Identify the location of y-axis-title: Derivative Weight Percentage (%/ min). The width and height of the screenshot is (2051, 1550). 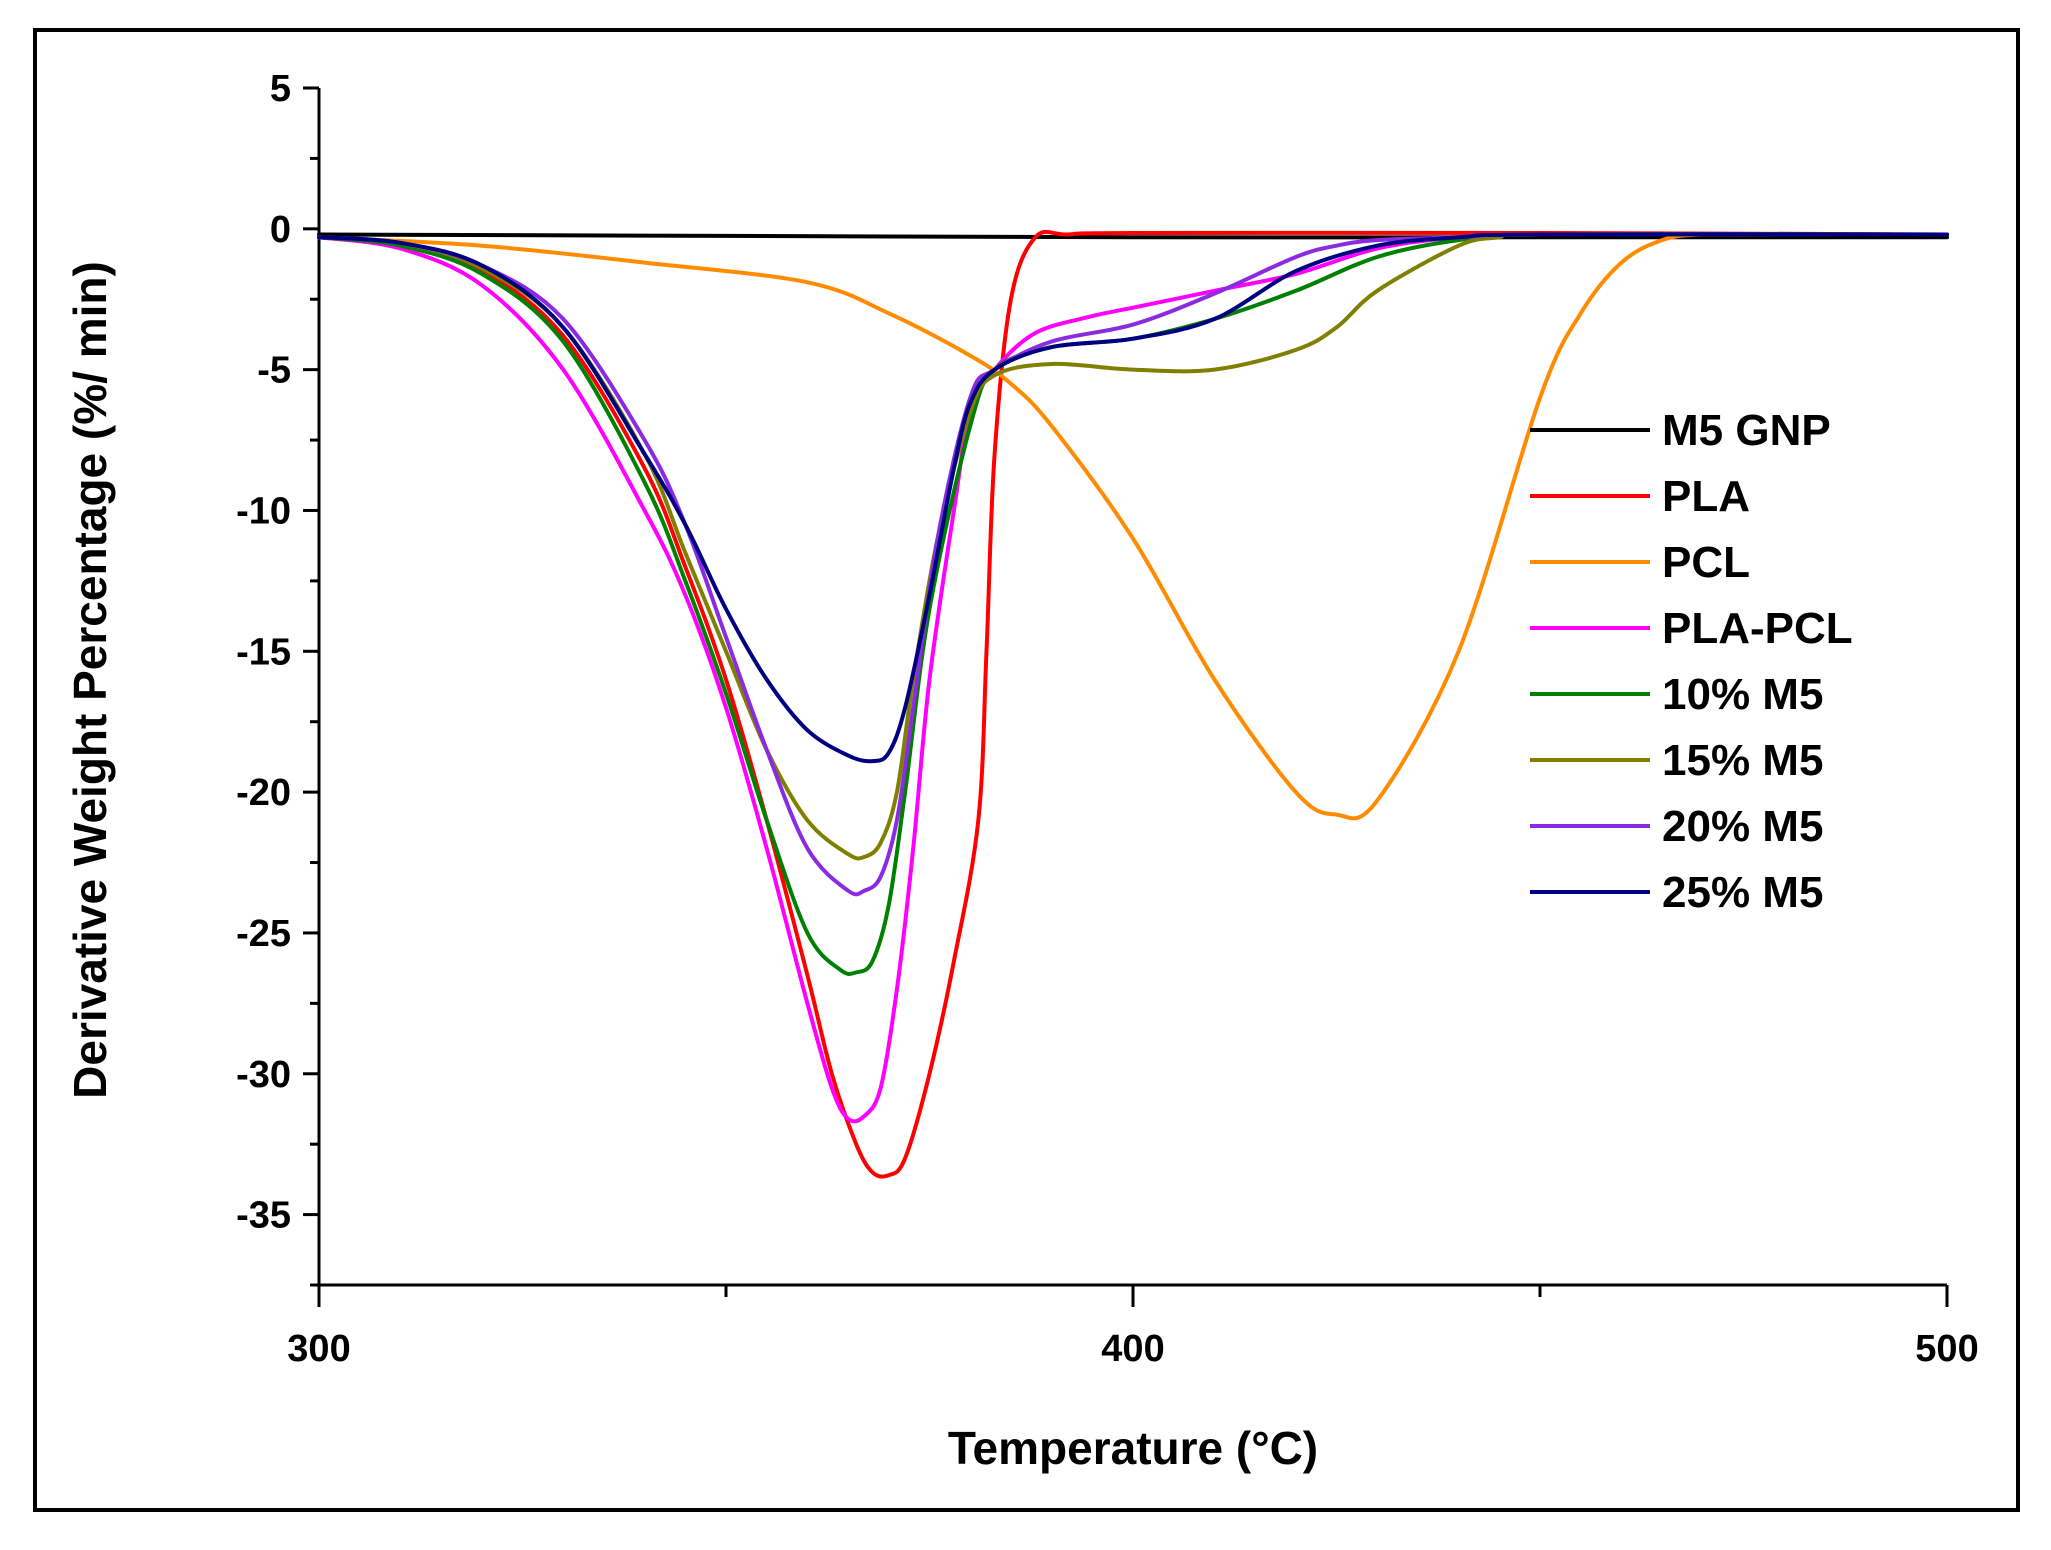
(90, 680).